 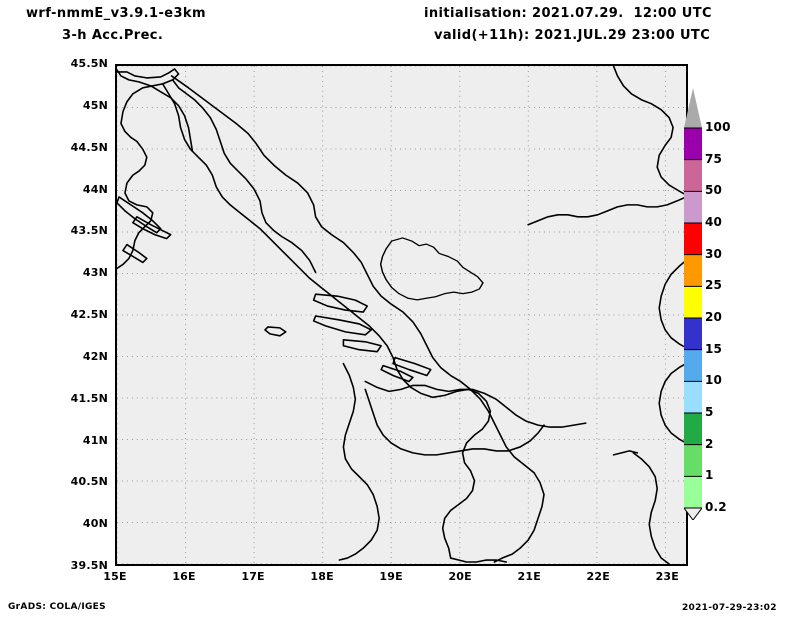 What do you see at coordinates (709, 475) in the screenshot?
I see `colorbar-tick-label: 1` at bounding box center [709, 475].